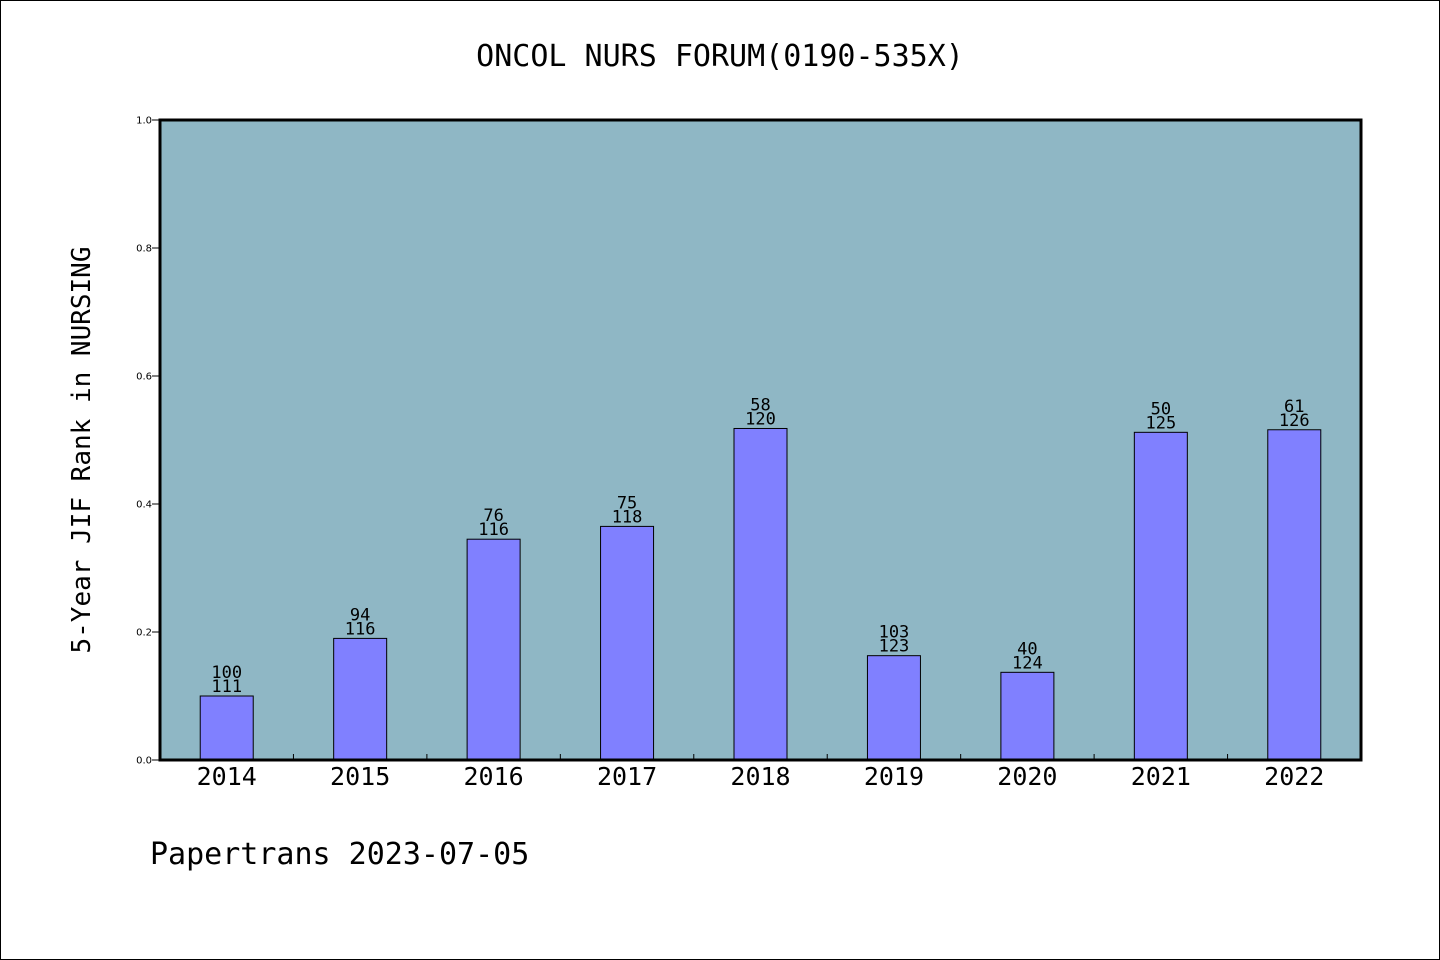  Describe the element at coordinates (360, 615) in the screenshot. I see `bar-rank-label: 94` at that location.